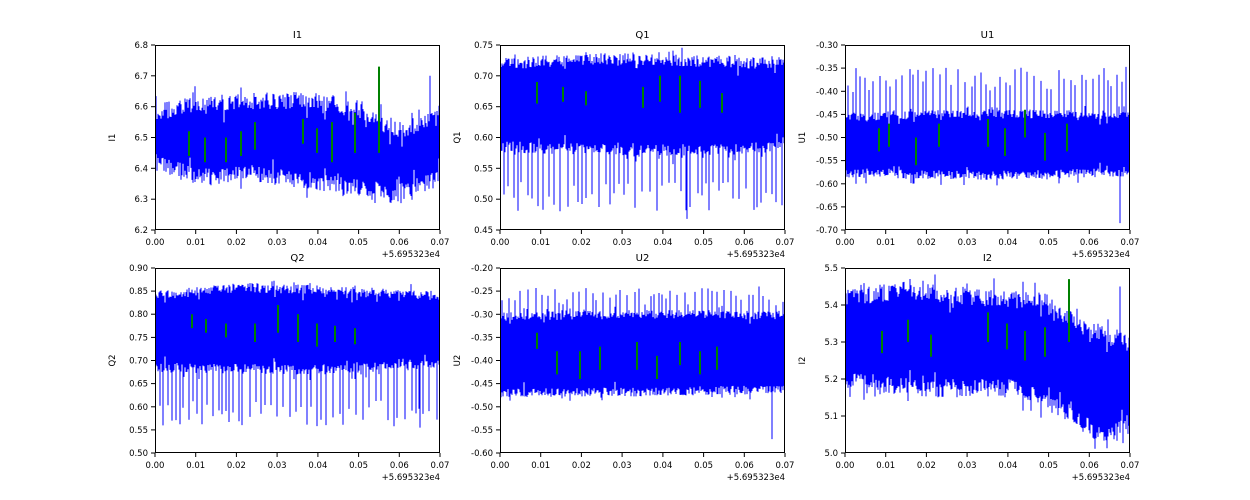 The image size is (1250, 500). I want to click on svg-text: -0.20, so click(482, 269).